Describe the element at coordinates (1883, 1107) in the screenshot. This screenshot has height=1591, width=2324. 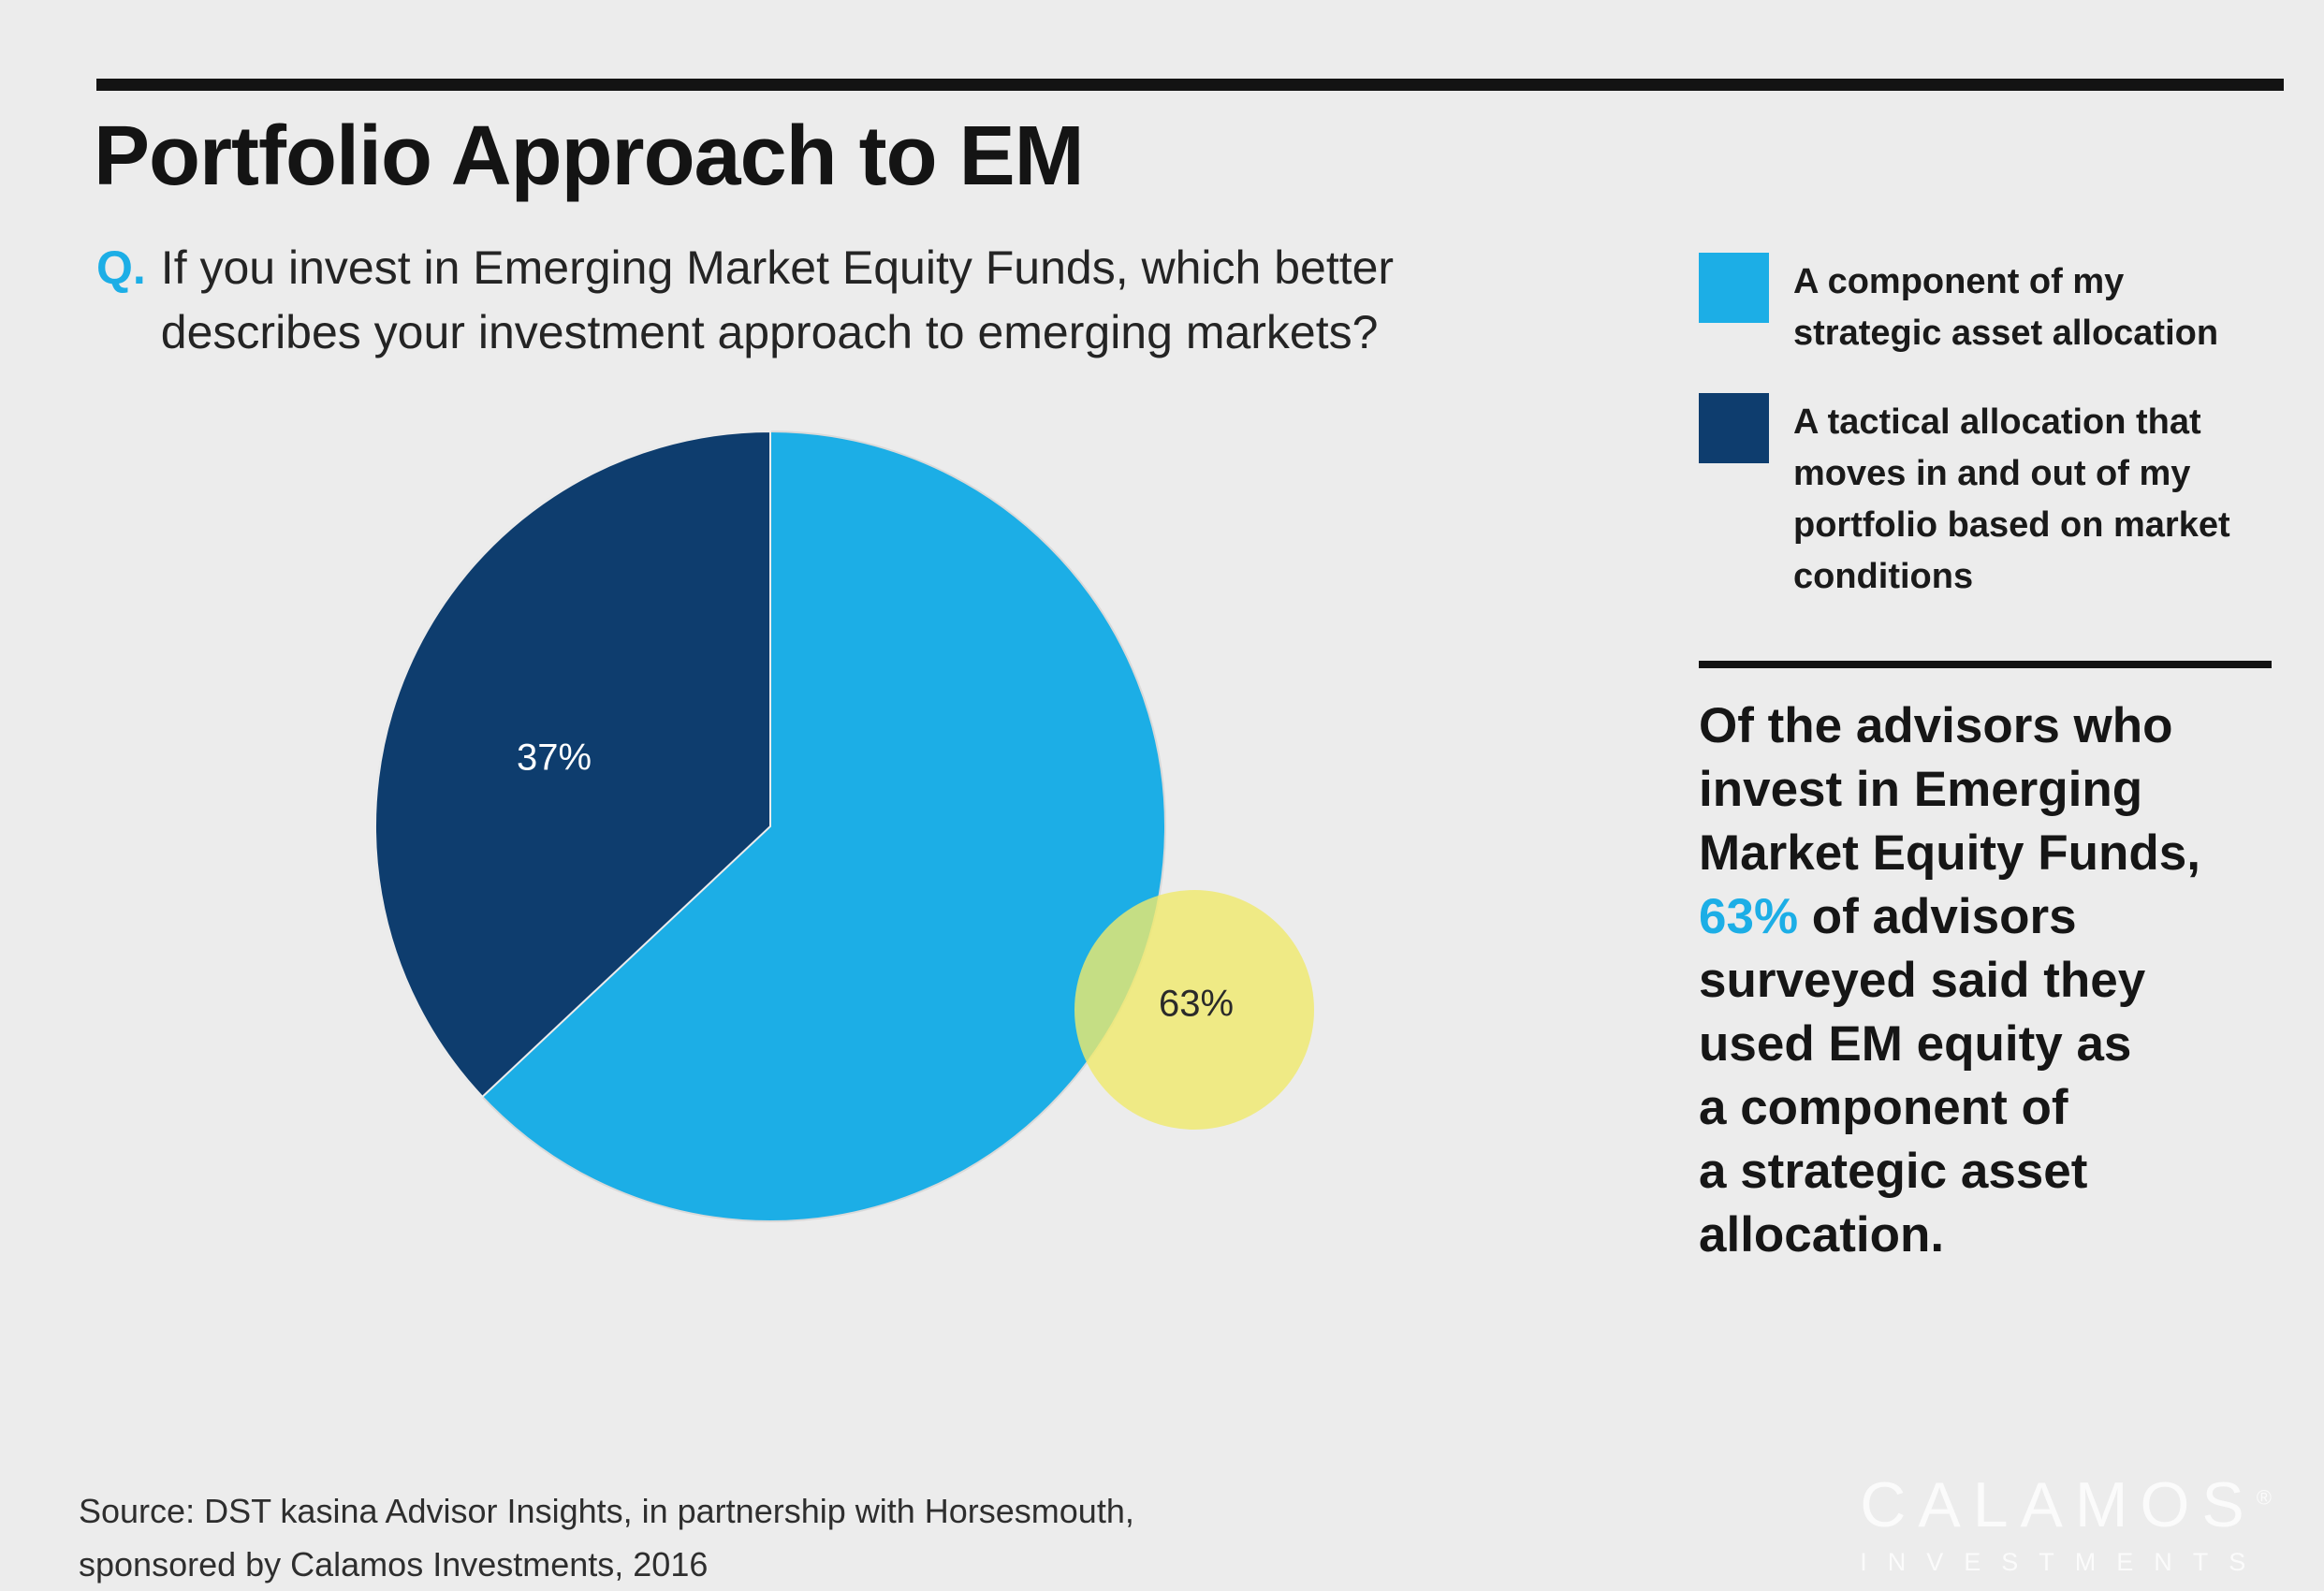
I see `callout-line: a component of` at that location.